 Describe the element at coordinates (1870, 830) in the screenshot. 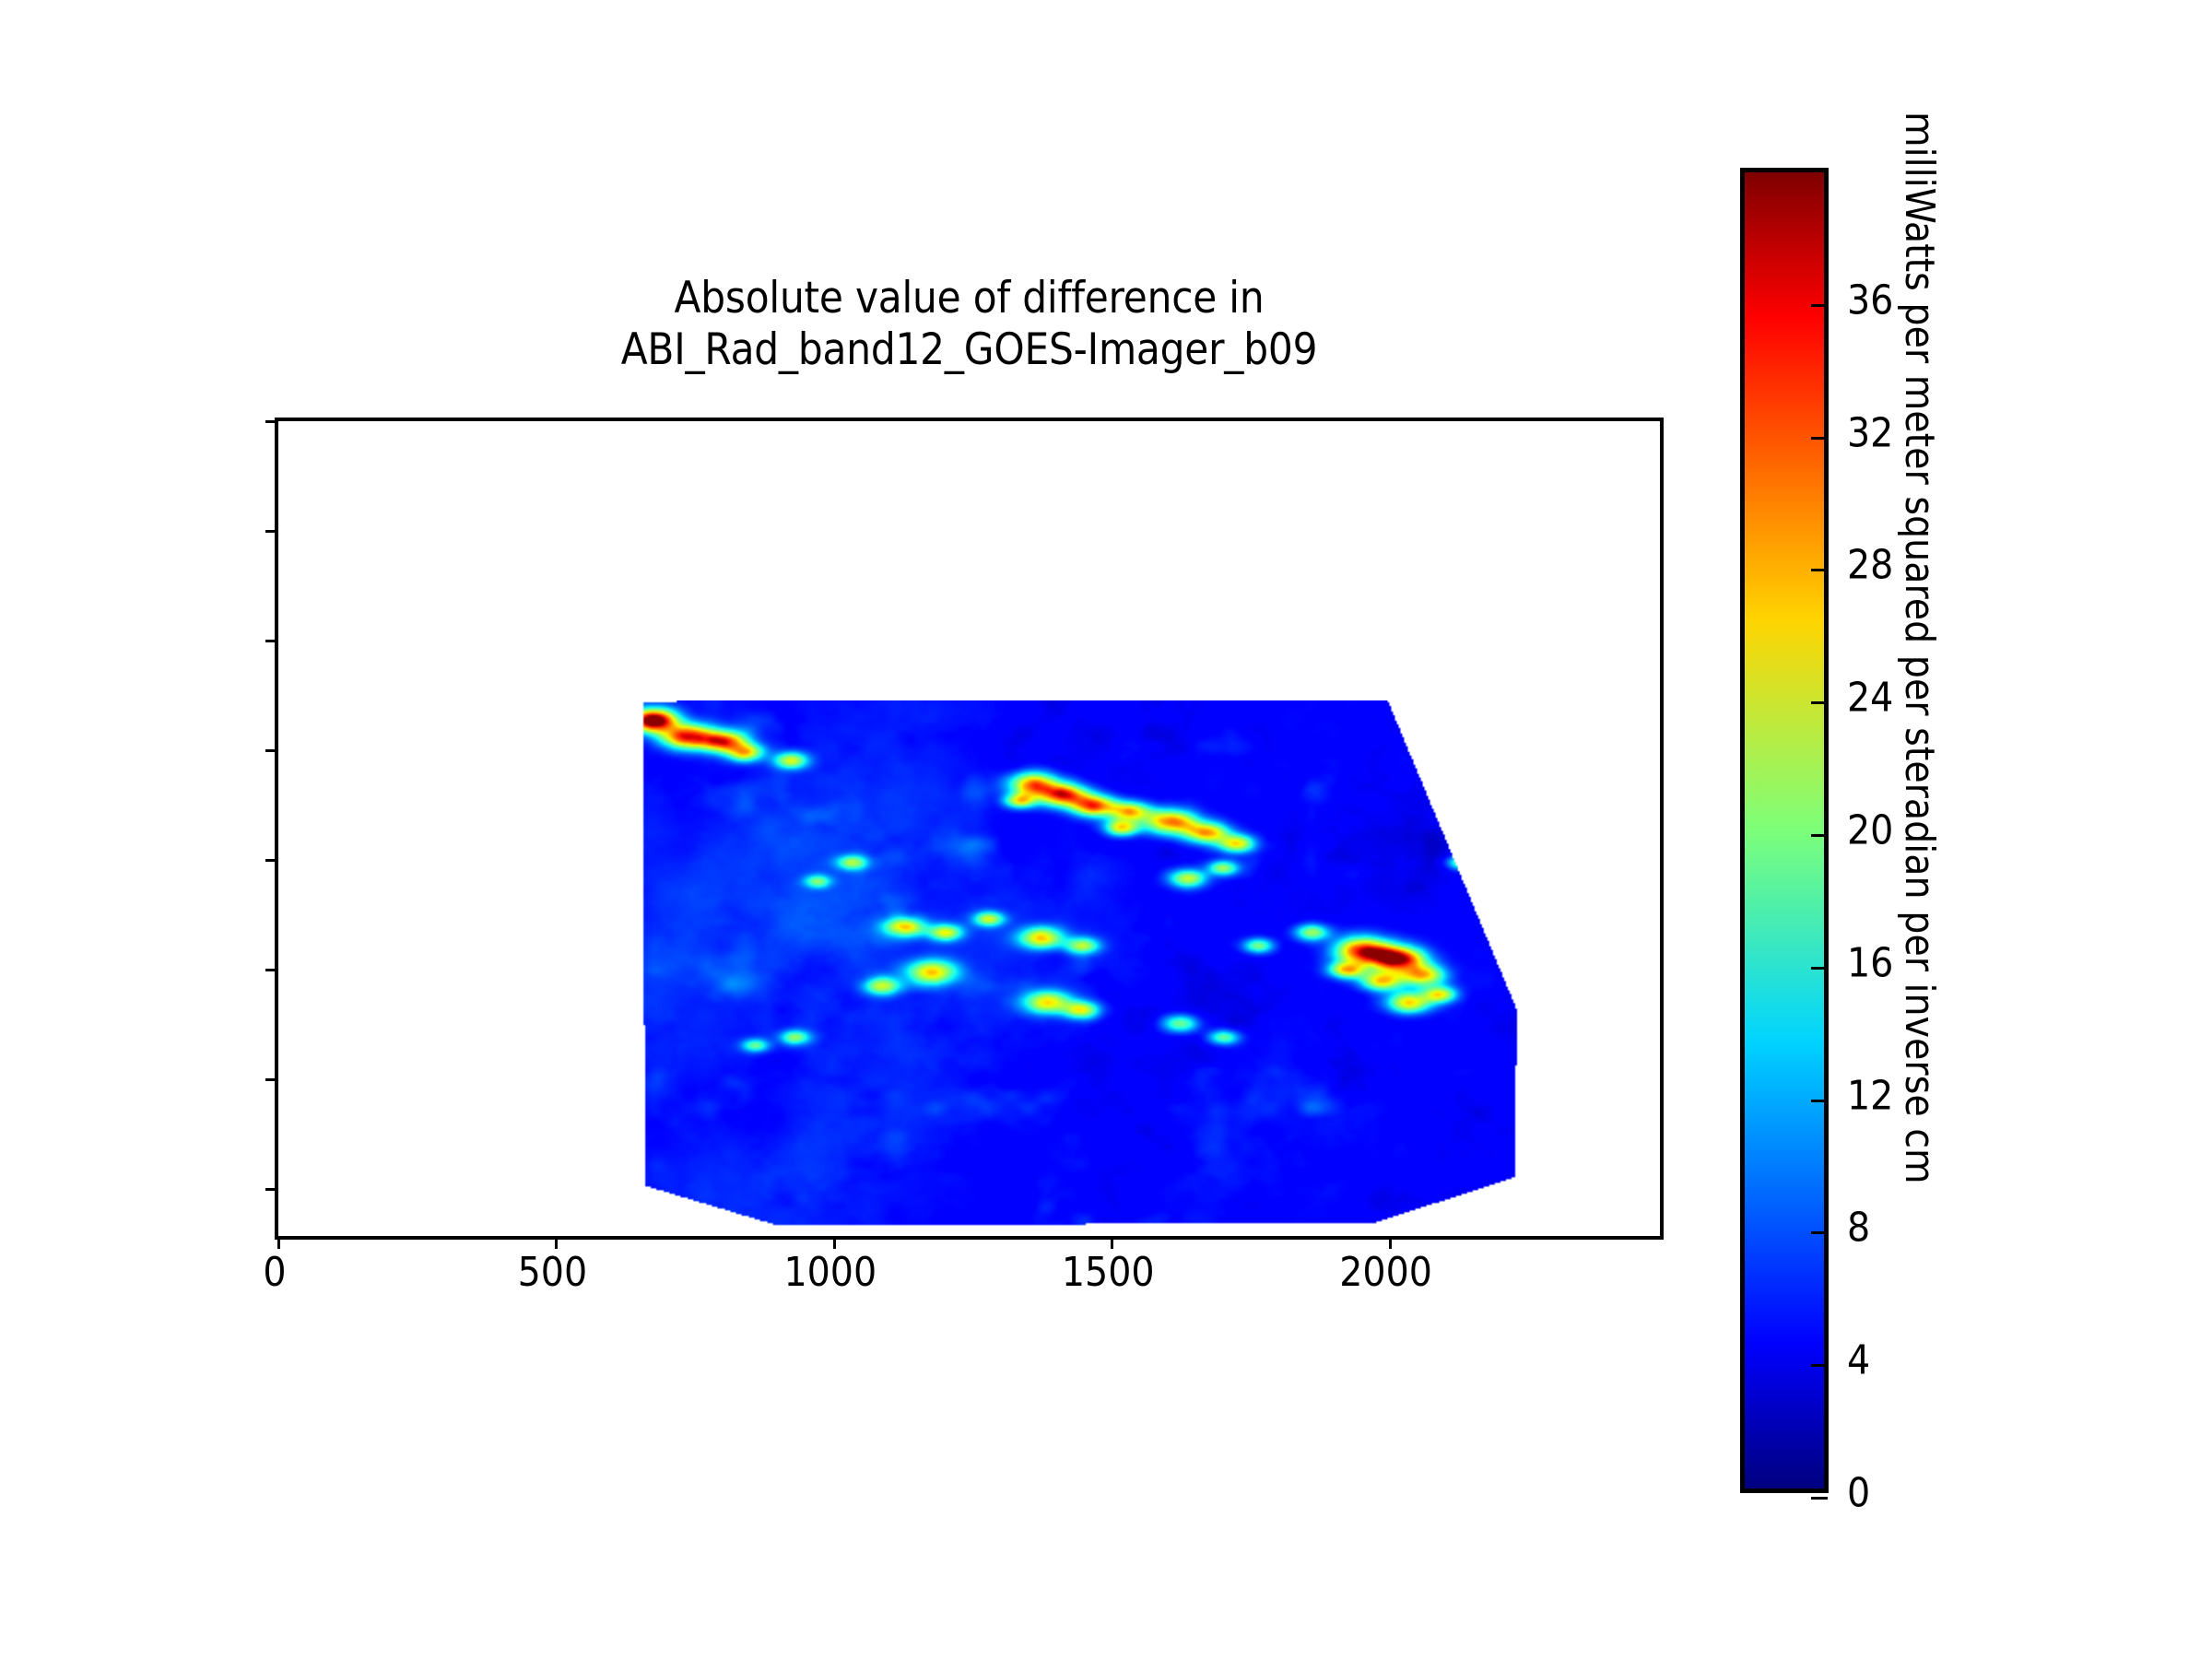

I see `colorbar-tick-label: 20` at that location.